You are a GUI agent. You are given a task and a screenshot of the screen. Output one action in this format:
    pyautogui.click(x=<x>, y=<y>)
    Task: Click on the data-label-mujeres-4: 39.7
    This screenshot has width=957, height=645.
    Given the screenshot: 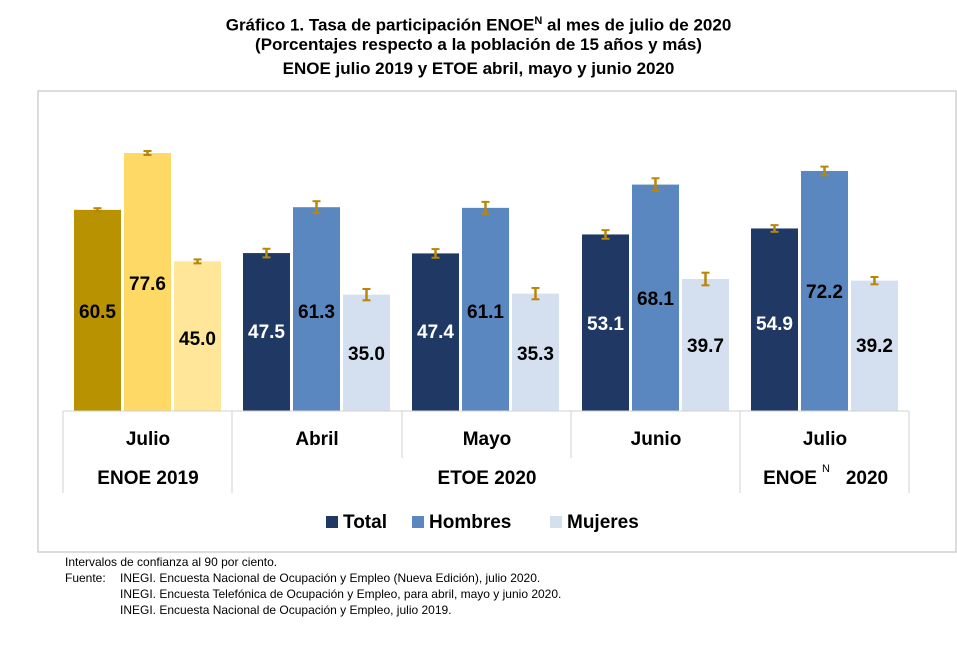 What is the action you would take?
    pyautogui.click(x=705, y=346)
    